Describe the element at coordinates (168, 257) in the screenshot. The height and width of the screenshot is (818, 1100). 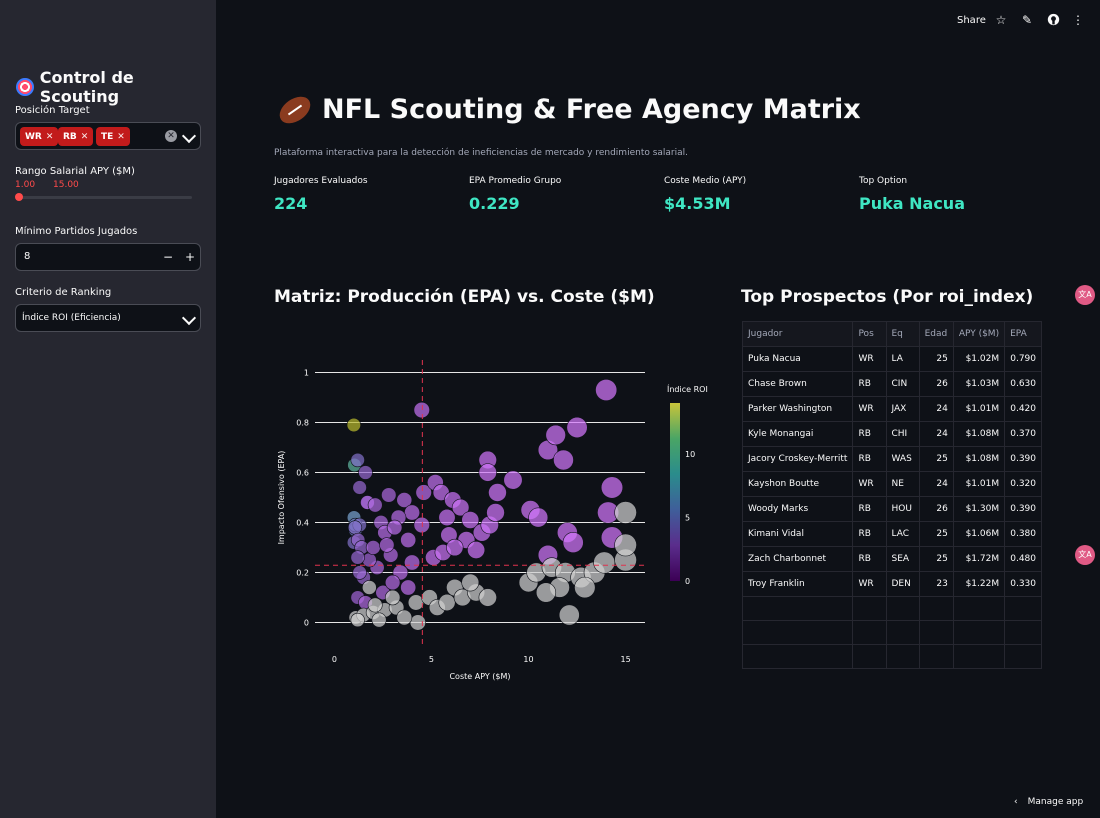
I see `decrement-button: −` at that location.